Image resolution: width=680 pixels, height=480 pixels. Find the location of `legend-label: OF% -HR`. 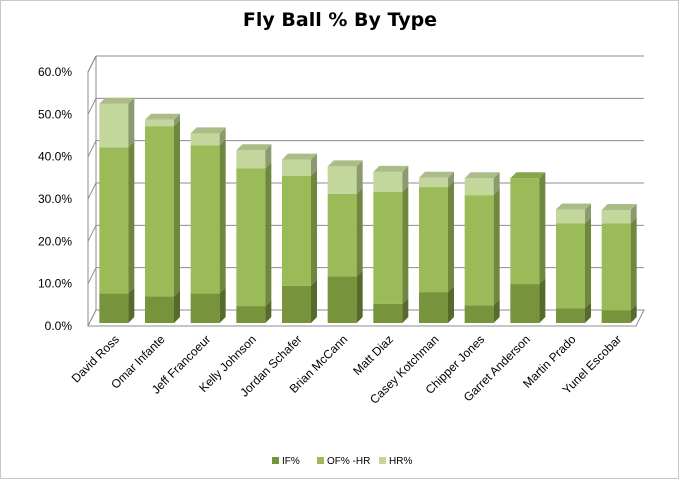

legend-label: OF% -HR is located at coordinates (348, 461).